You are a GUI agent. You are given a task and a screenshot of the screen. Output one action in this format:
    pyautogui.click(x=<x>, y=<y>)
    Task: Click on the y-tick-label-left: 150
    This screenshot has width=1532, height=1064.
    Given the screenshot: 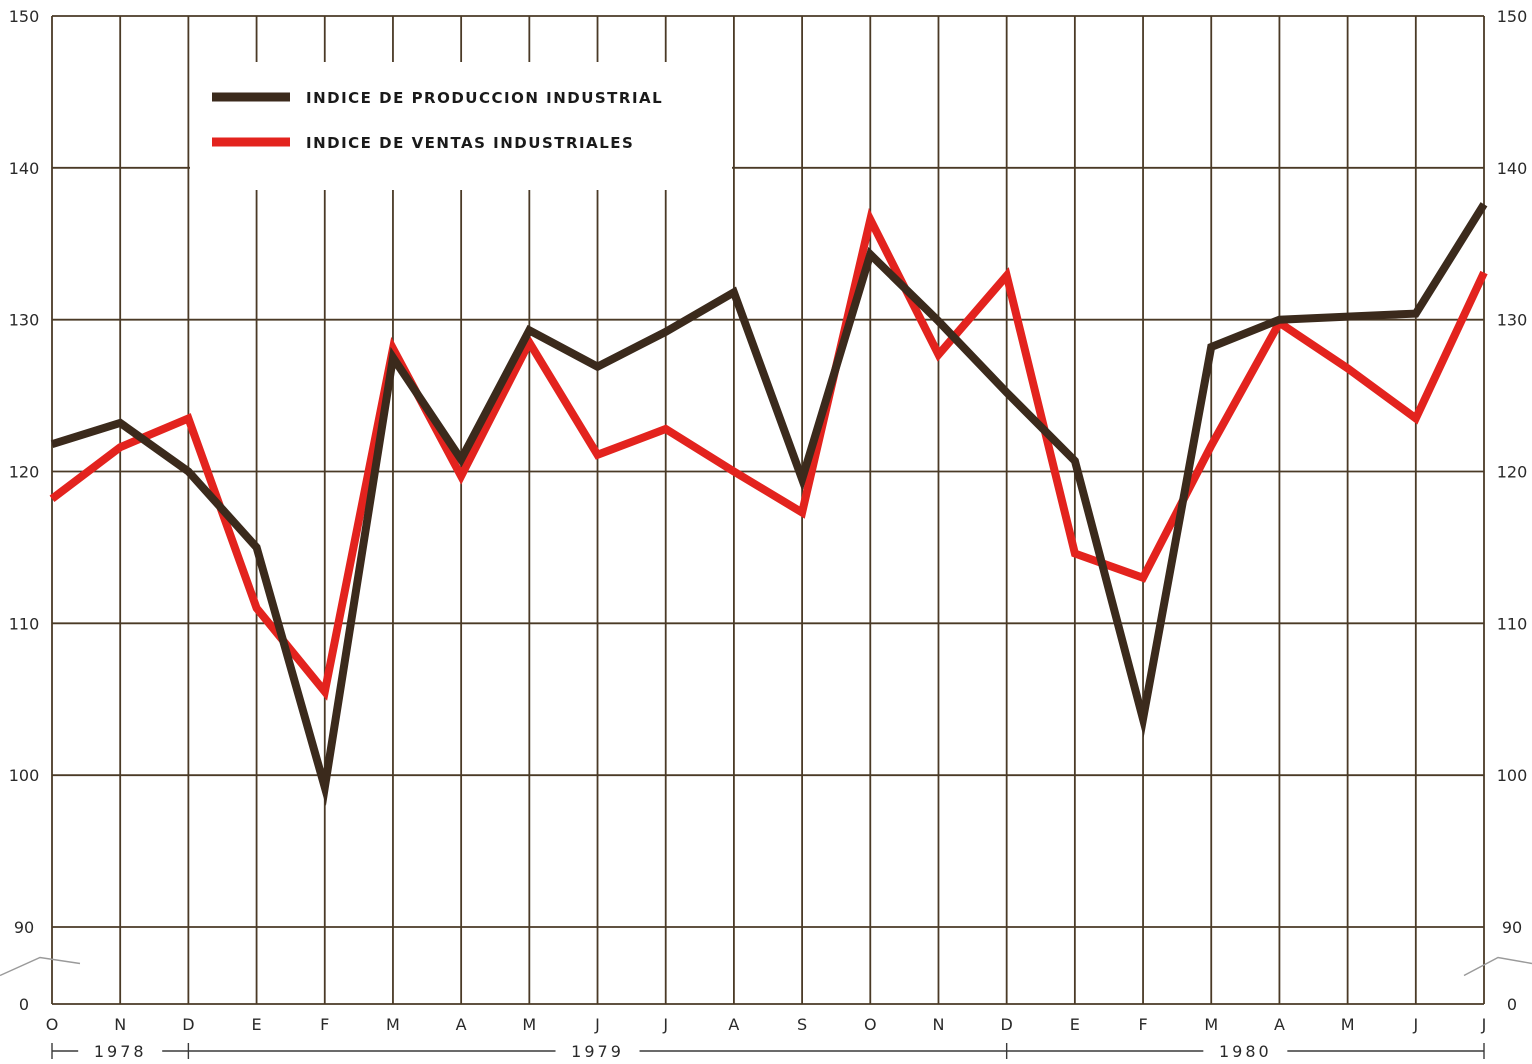 What is the action you would take?
    pyautogui.click(x=24, y=16)
    